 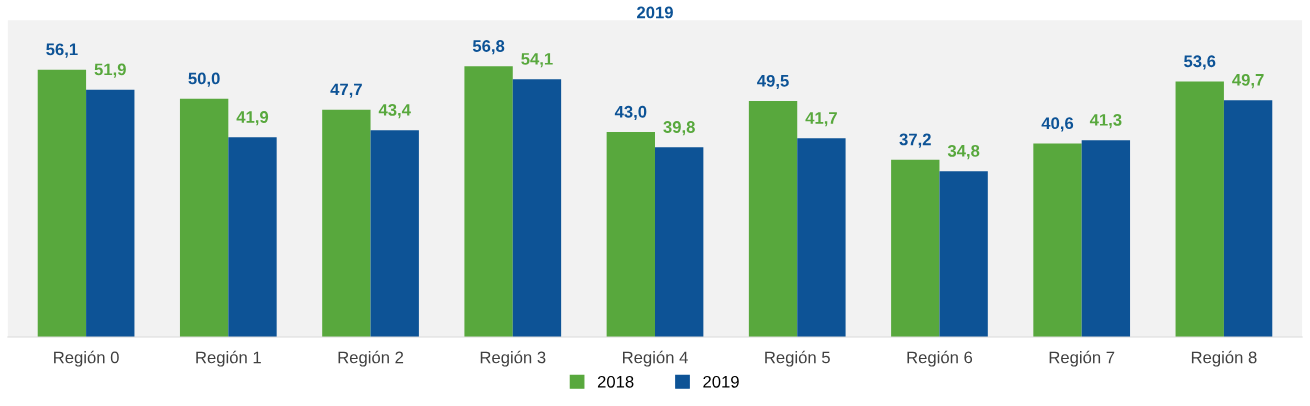 What do you see at coordinates (228, 358) in the screenshot?
I see `x-tick-label: Región 1` at bounding box center [228, 358].